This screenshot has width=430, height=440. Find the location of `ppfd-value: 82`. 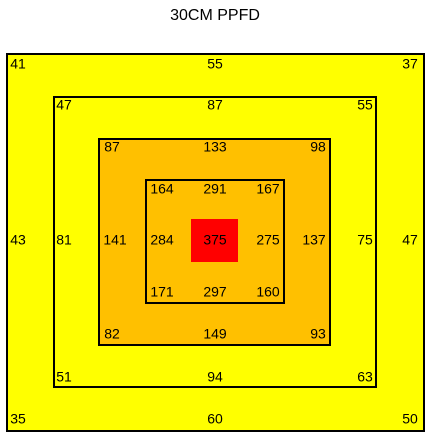

ppfd-value: 82 is located at coordinates (112, 334).